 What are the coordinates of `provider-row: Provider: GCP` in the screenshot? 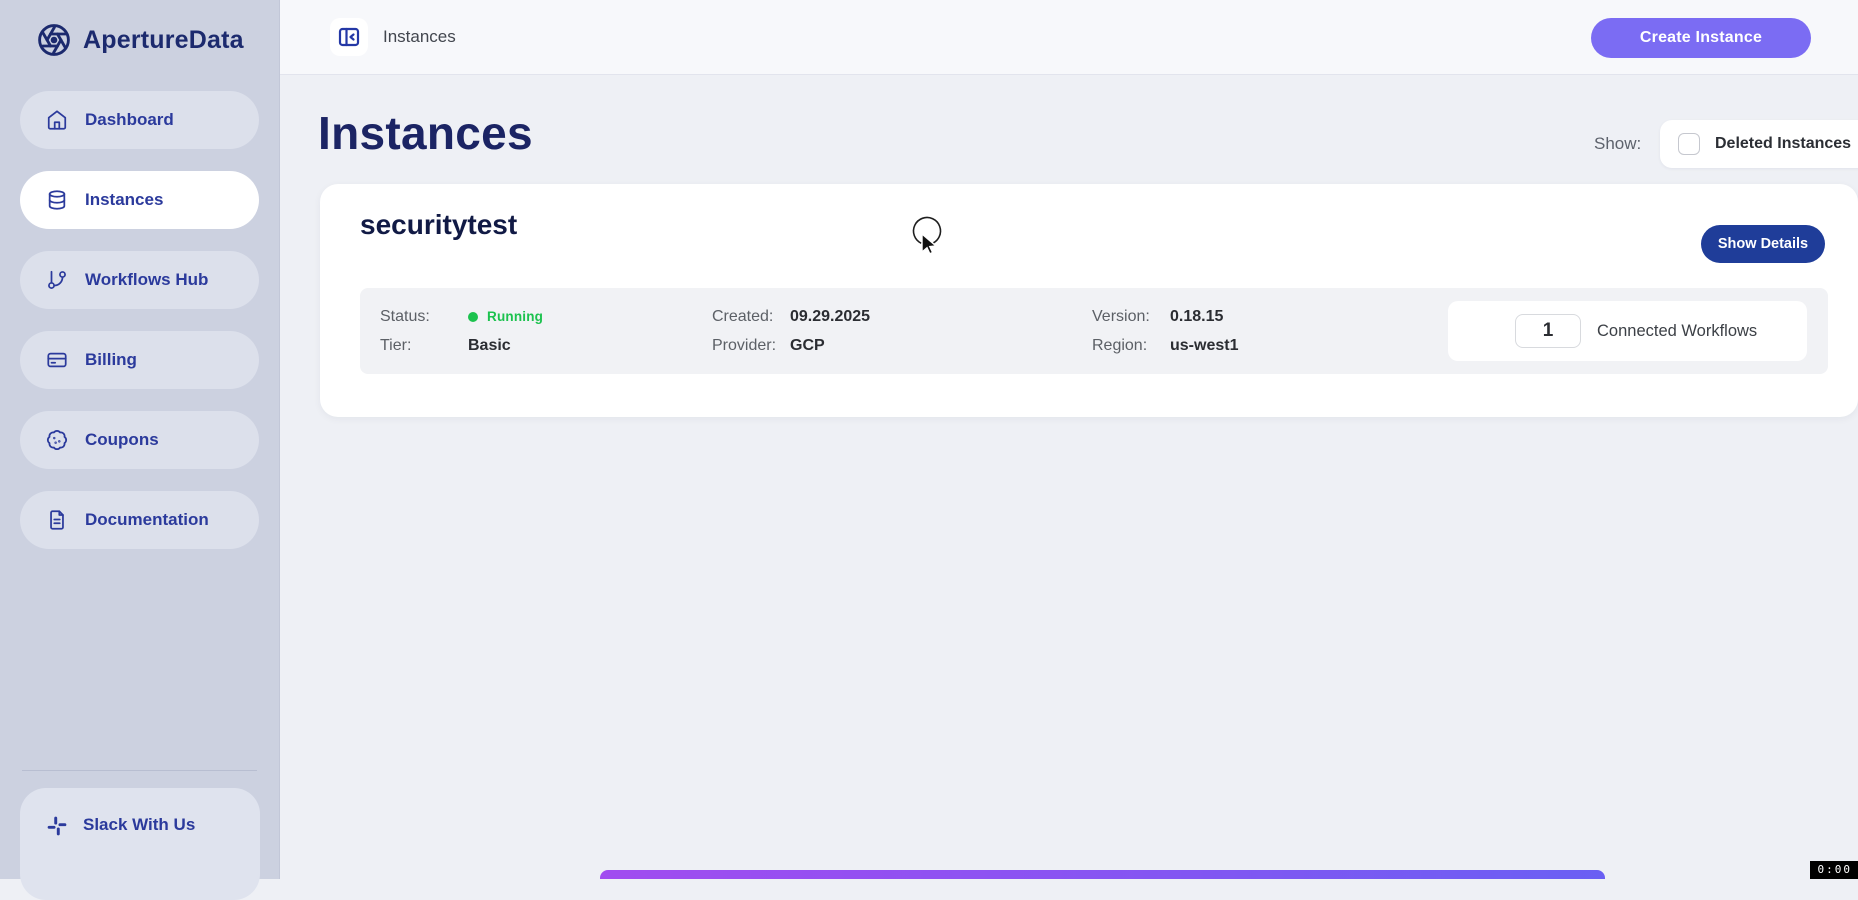 It's located at (902, 346).